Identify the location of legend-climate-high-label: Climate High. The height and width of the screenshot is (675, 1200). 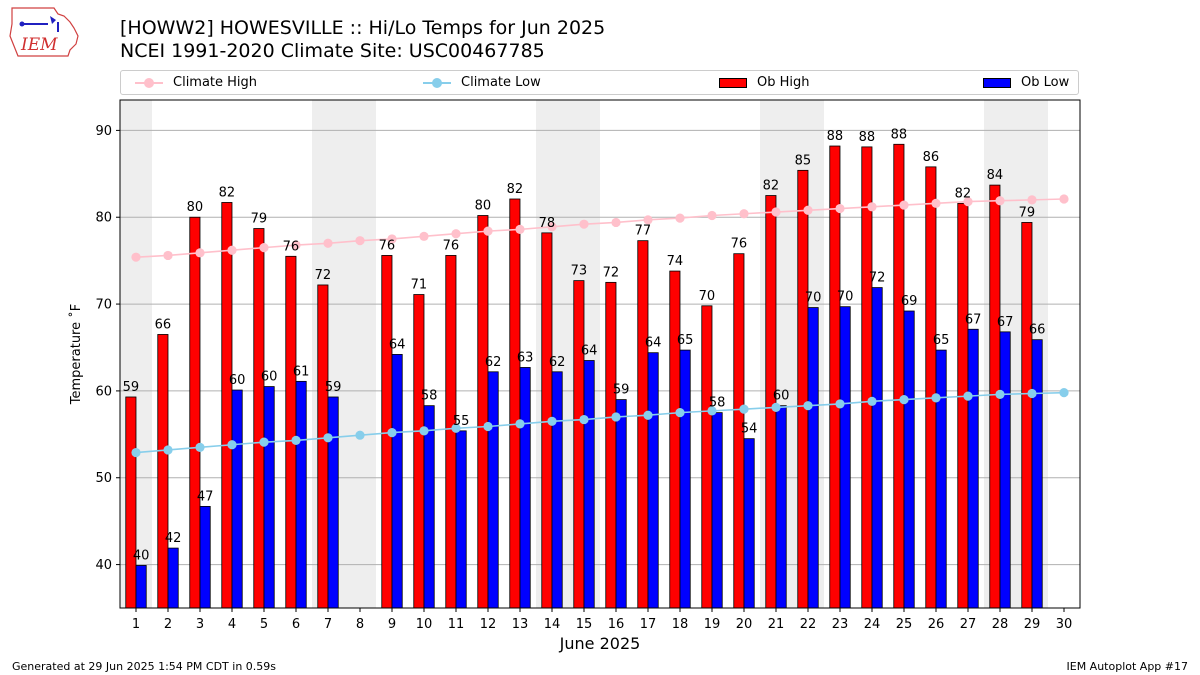
(215, 82).